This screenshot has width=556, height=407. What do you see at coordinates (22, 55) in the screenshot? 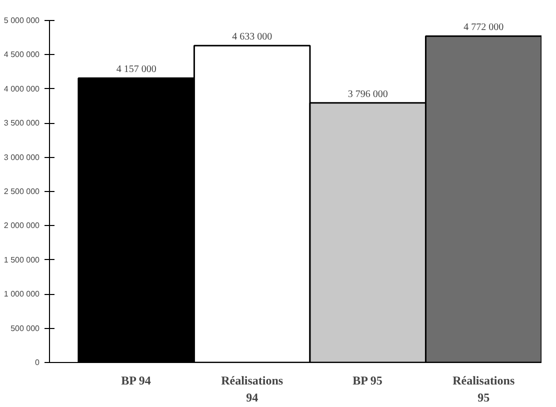
I see `y-tick-label: 4 500 000` at bounding box center [22, 55].